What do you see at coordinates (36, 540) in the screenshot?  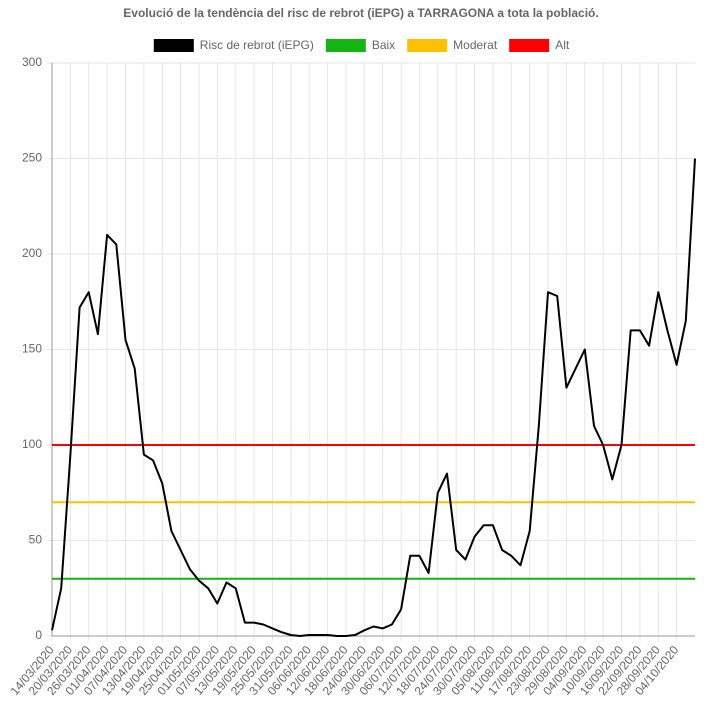 I see `y-tick-label: 50` at bounding box center [36, 540].